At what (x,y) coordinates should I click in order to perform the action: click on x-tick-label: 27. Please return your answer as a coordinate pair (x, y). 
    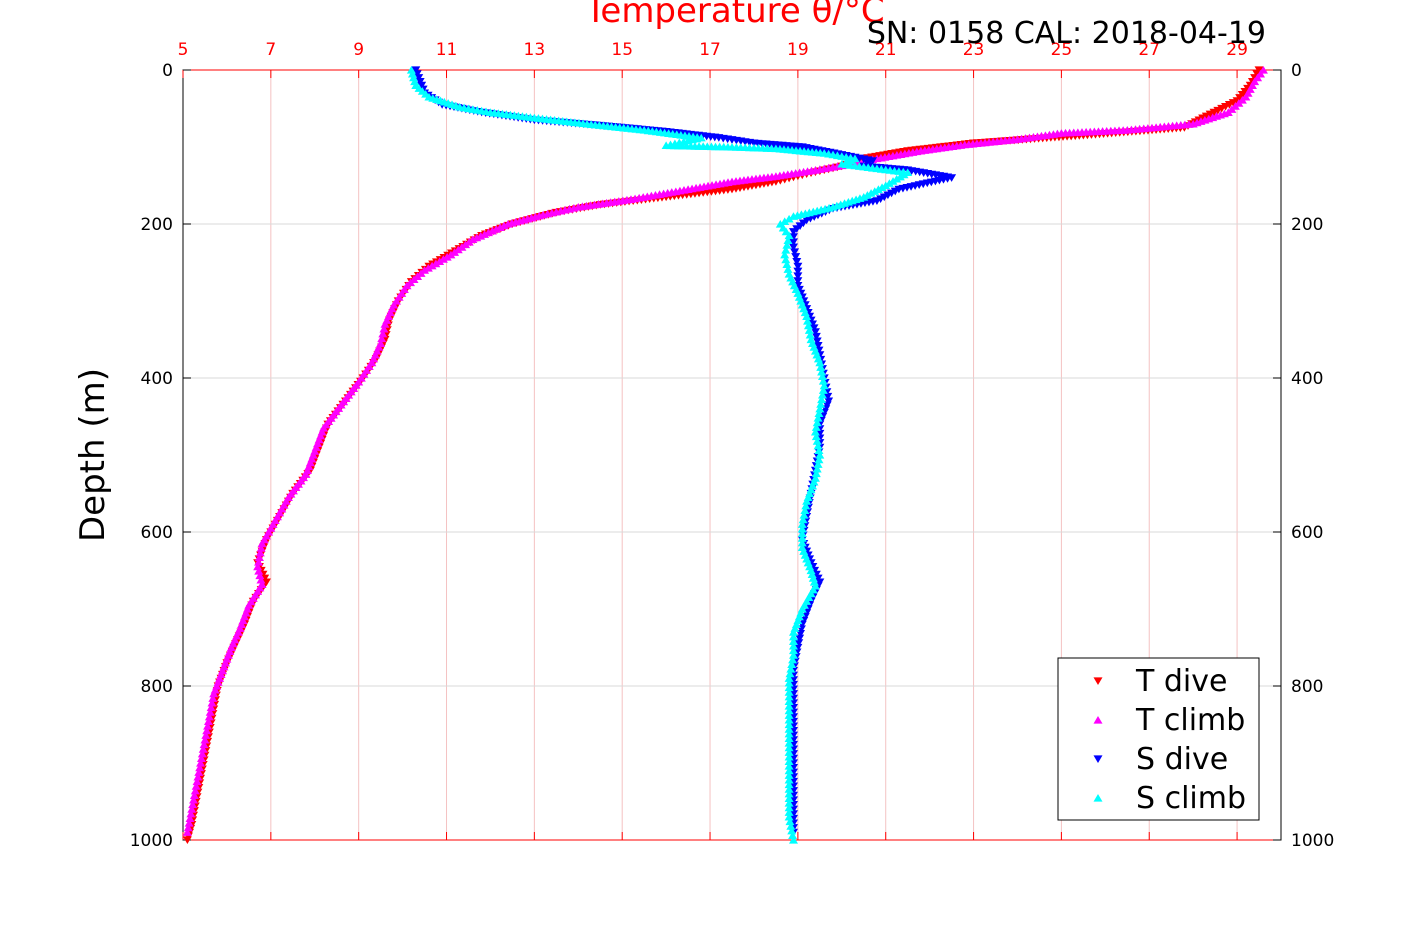
    Looking at the image, I should click on (1149, 50).